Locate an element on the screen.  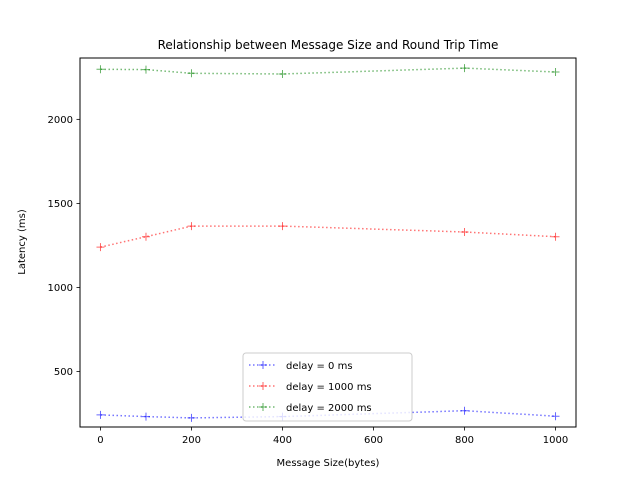
legend-box is located at coordinates (327, 387).